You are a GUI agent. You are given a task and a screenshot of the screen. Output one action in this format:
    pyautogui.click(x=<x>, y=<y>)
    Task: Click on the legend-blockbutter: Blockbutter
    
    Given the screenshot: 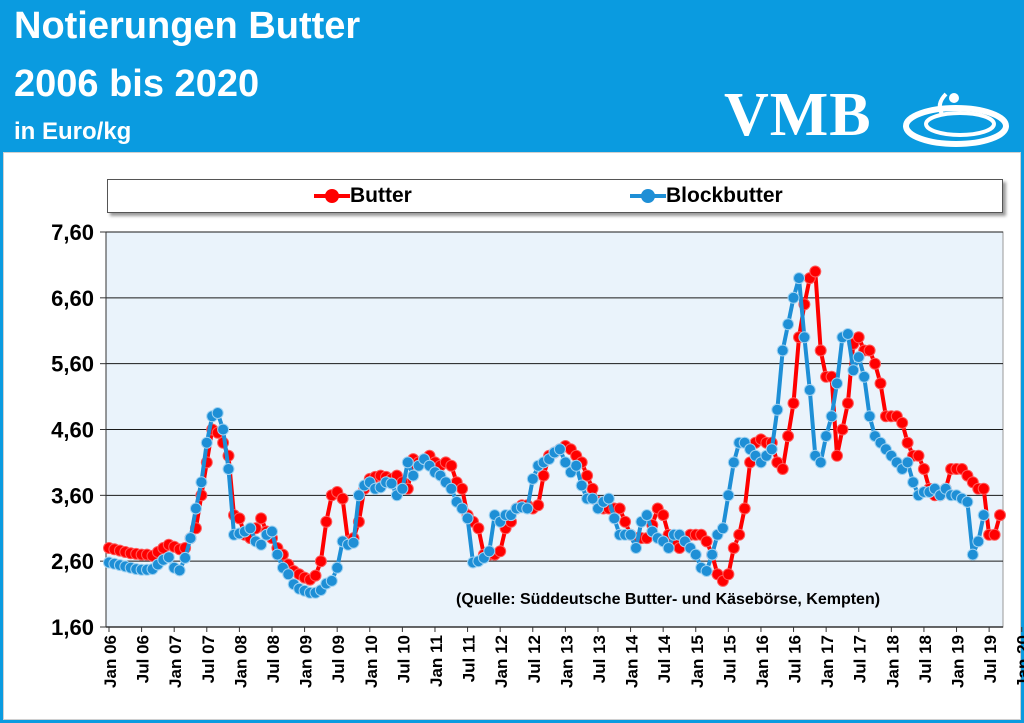 What is the action you would take?
    pyautogui.click(x=706, y=196)
    